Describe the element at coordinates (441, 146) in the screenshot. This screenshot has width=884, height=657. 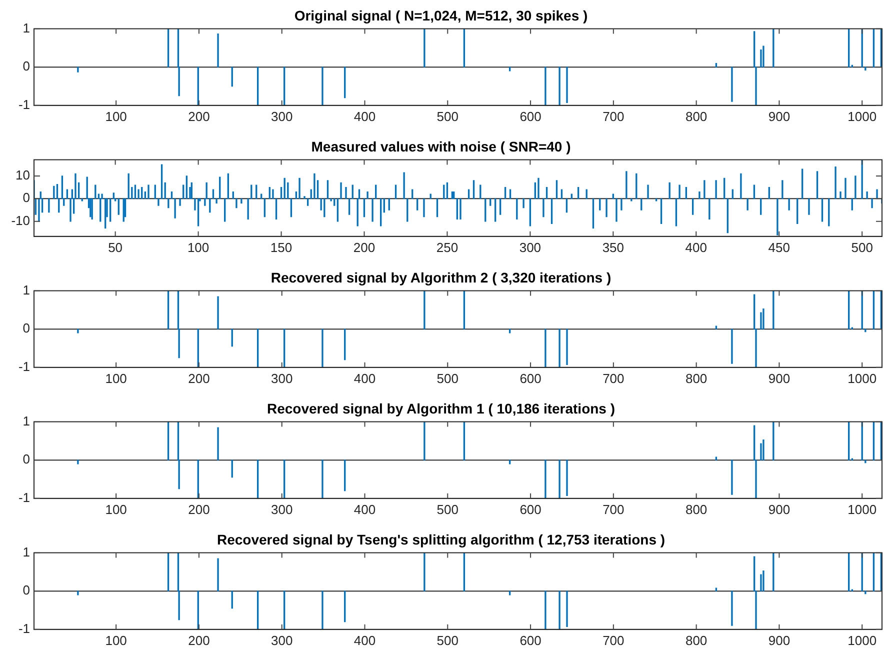
I see `chart-title: Measured values with noise ( SNR=40 )` at that location.